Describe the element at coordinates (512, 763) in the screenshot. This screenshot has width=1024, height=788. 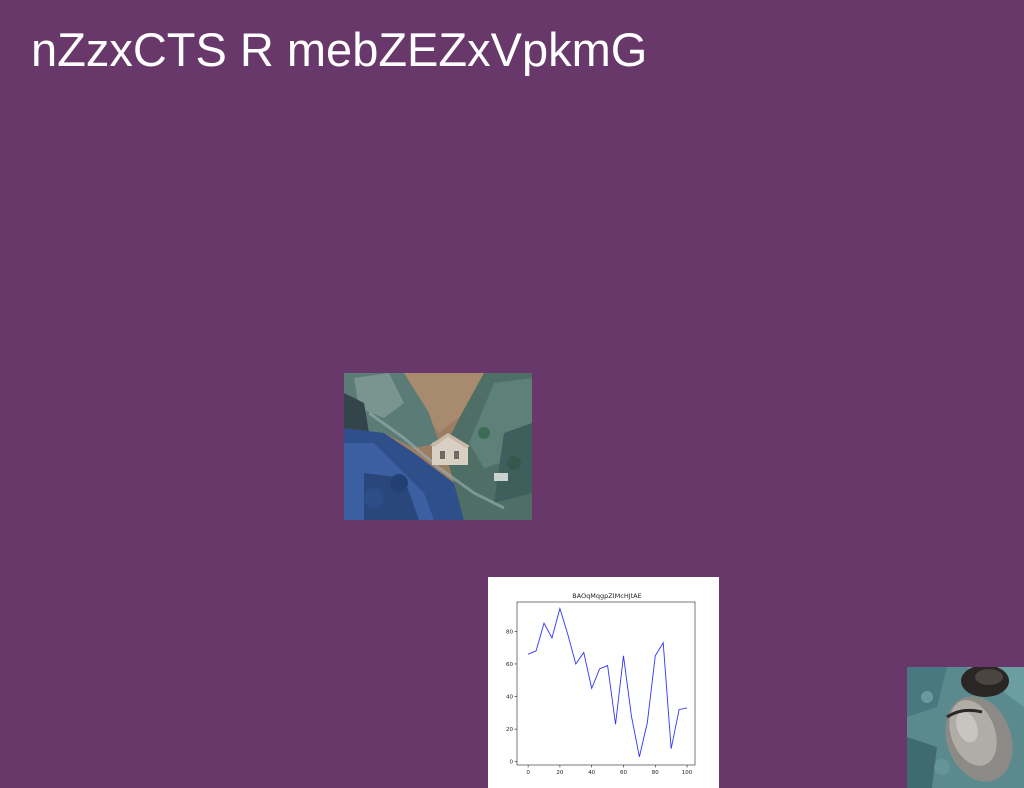
I see `y-tick-label: 0` at that location.